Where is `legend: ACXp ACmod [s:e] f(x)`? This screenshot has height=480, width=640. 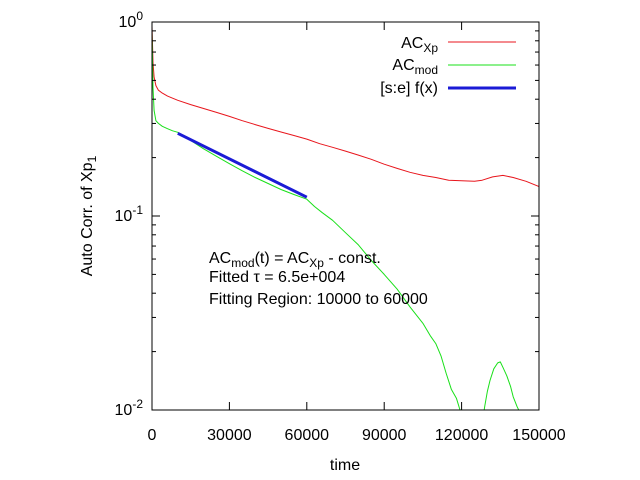
legend: ACXp ACmod [s:e] f(x) is located at coordinates (448, 66).